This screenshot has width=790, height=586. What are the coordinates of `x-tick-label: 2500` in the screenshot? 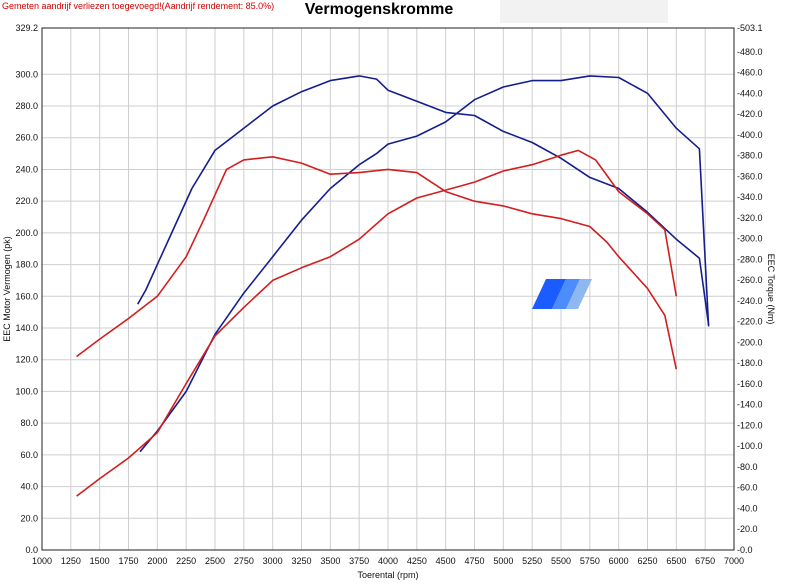 It's located at (215, 561).